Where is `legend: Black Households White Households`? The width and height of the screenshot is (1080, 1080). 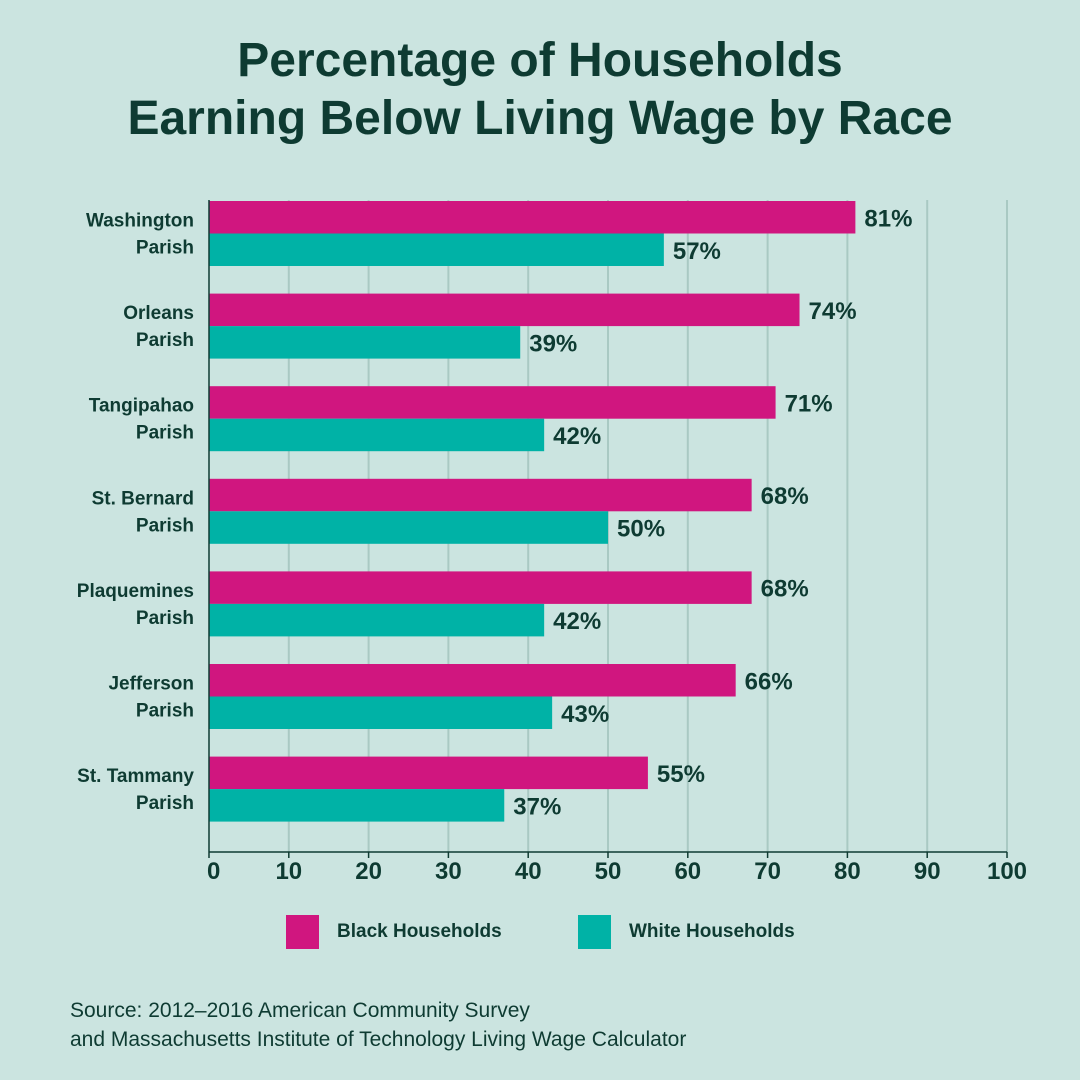 legend: Black Households White Households is located at coordinates (540, 933).